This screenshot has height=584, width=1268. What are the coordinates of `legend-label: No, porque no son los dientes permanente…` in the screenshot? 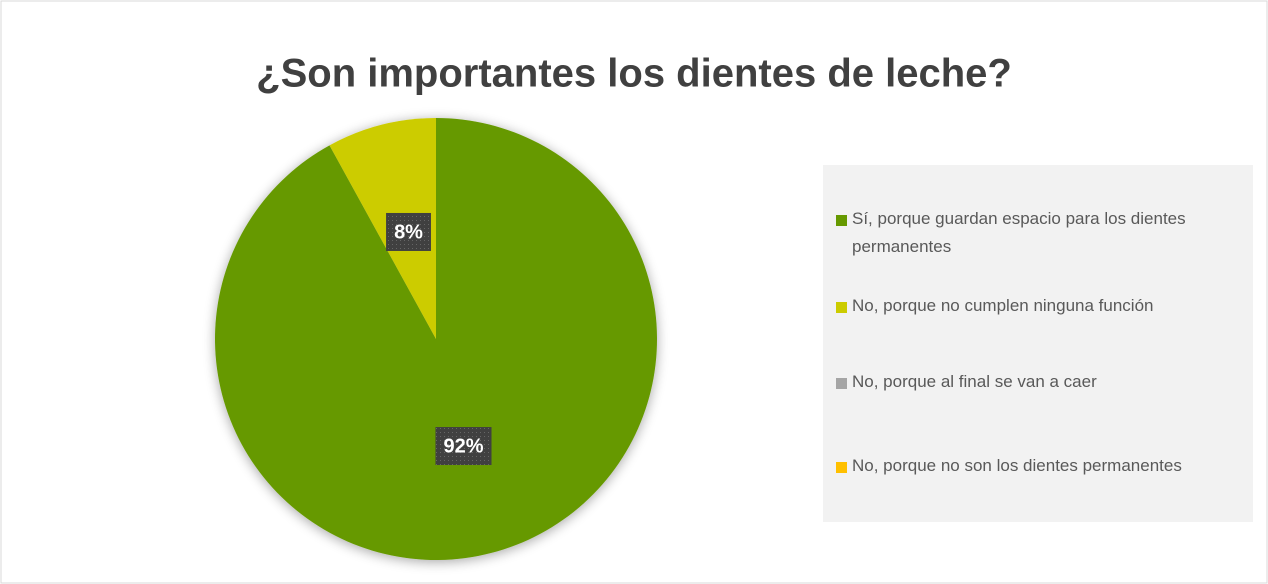 It's located at (1017, 465).